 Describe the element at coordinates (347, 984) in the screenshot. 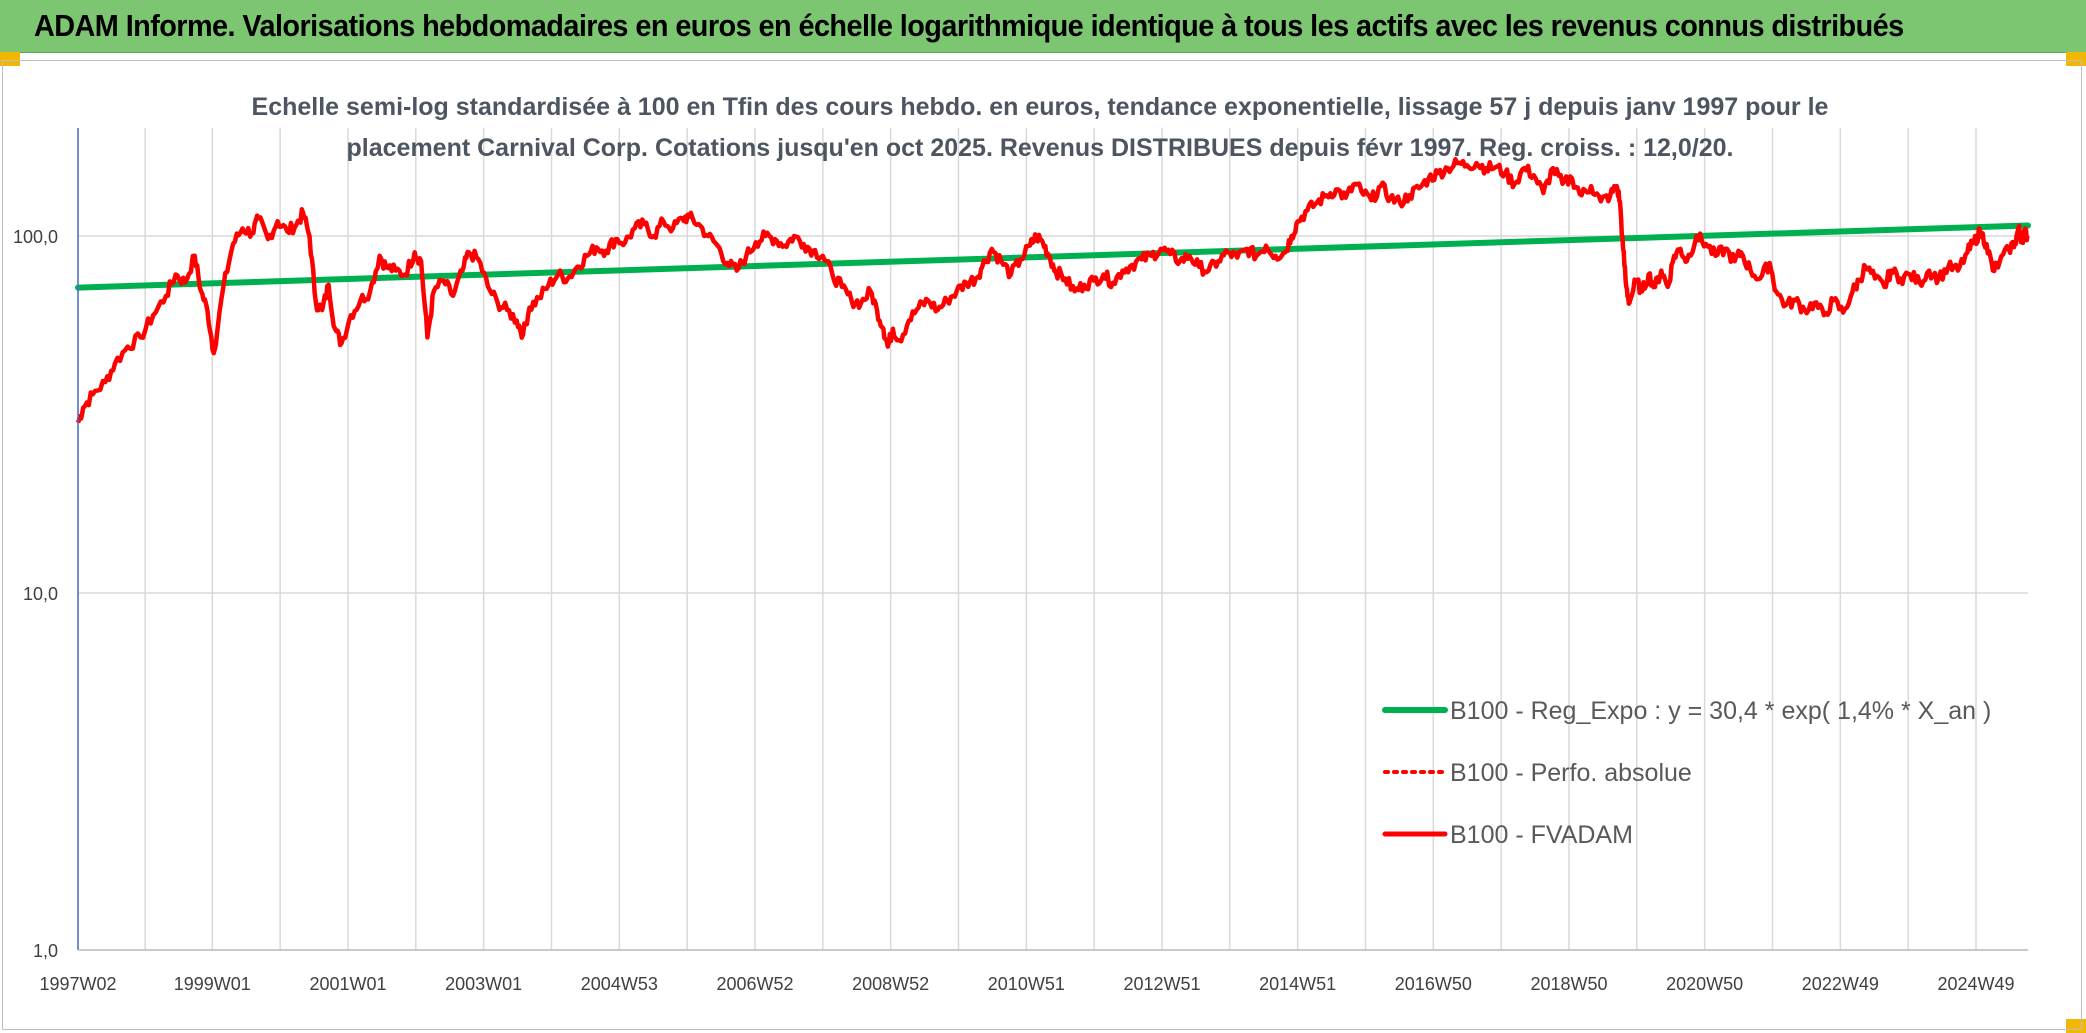

I see `x-tick-label: 2001W01` at that location.